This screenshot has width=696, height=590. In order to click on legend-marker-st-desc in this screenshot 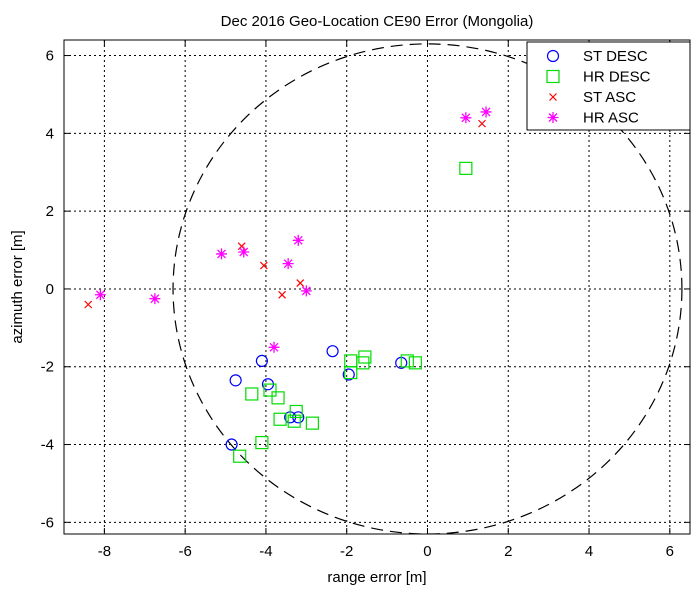, I will do `click(553, 56)`.